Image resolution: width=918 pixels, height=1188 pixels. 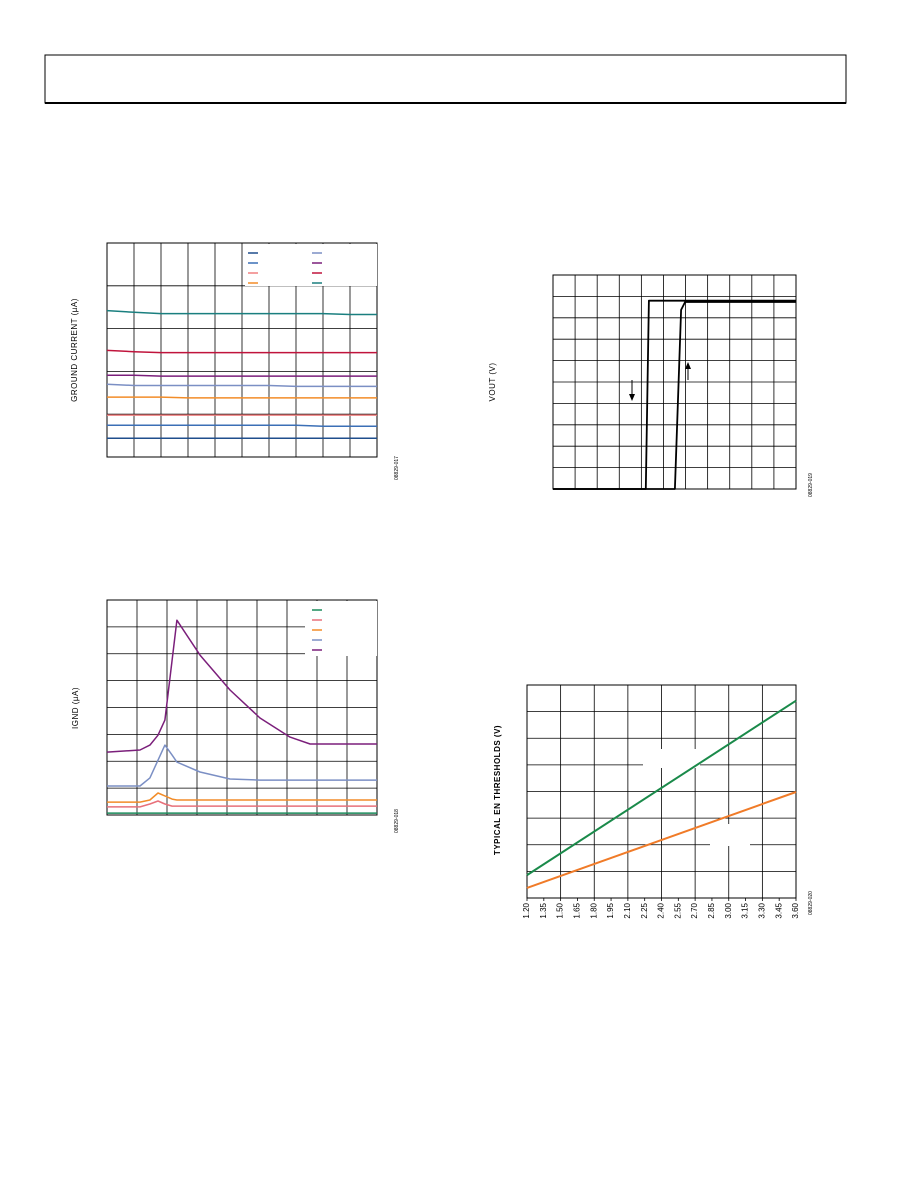 What do you see at coordinates (492, 382) in the screenshot?
I see `y-axis-label: VOUT (V)` at bounding box center [492, 382].